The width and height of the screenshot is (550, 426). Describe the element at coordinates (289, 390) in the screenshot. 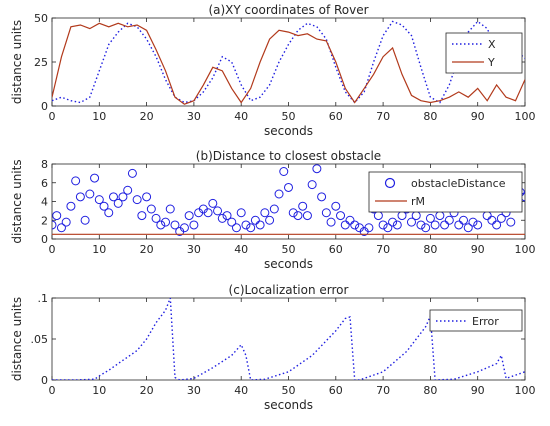

I see `x-tick-label: 50` at that location.